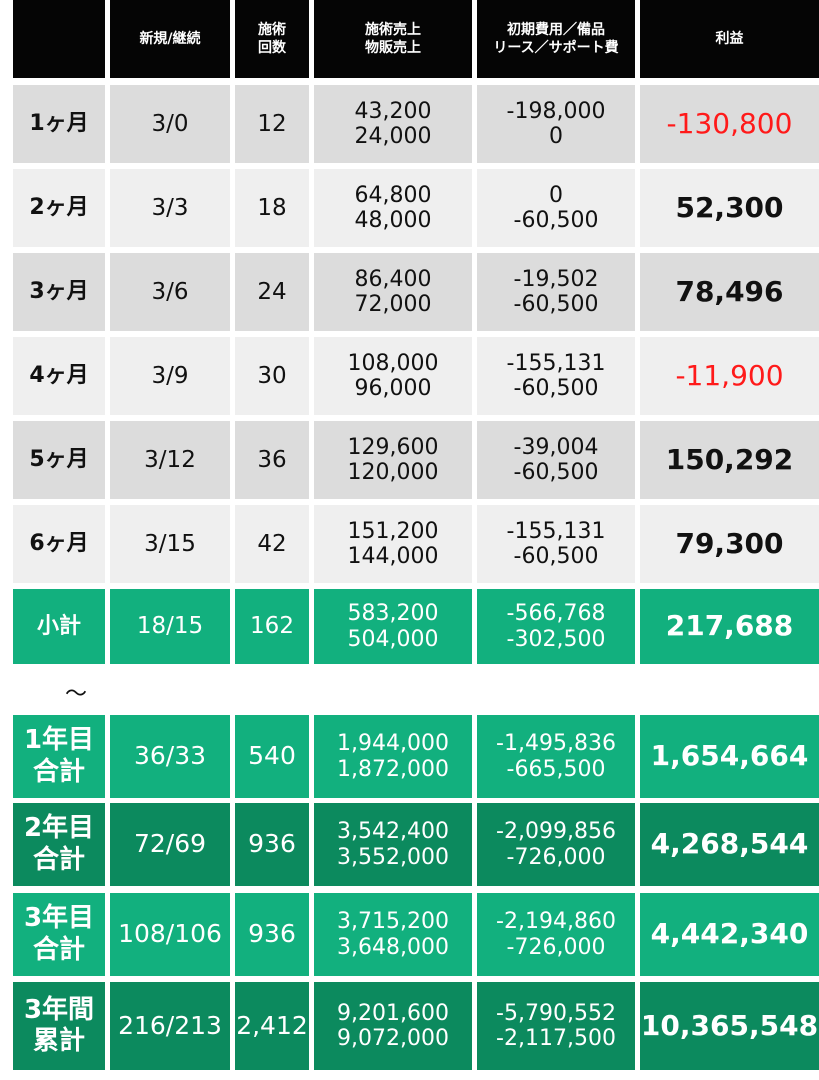  I want to click on initial-cost: -155,131, so click(556, 363).